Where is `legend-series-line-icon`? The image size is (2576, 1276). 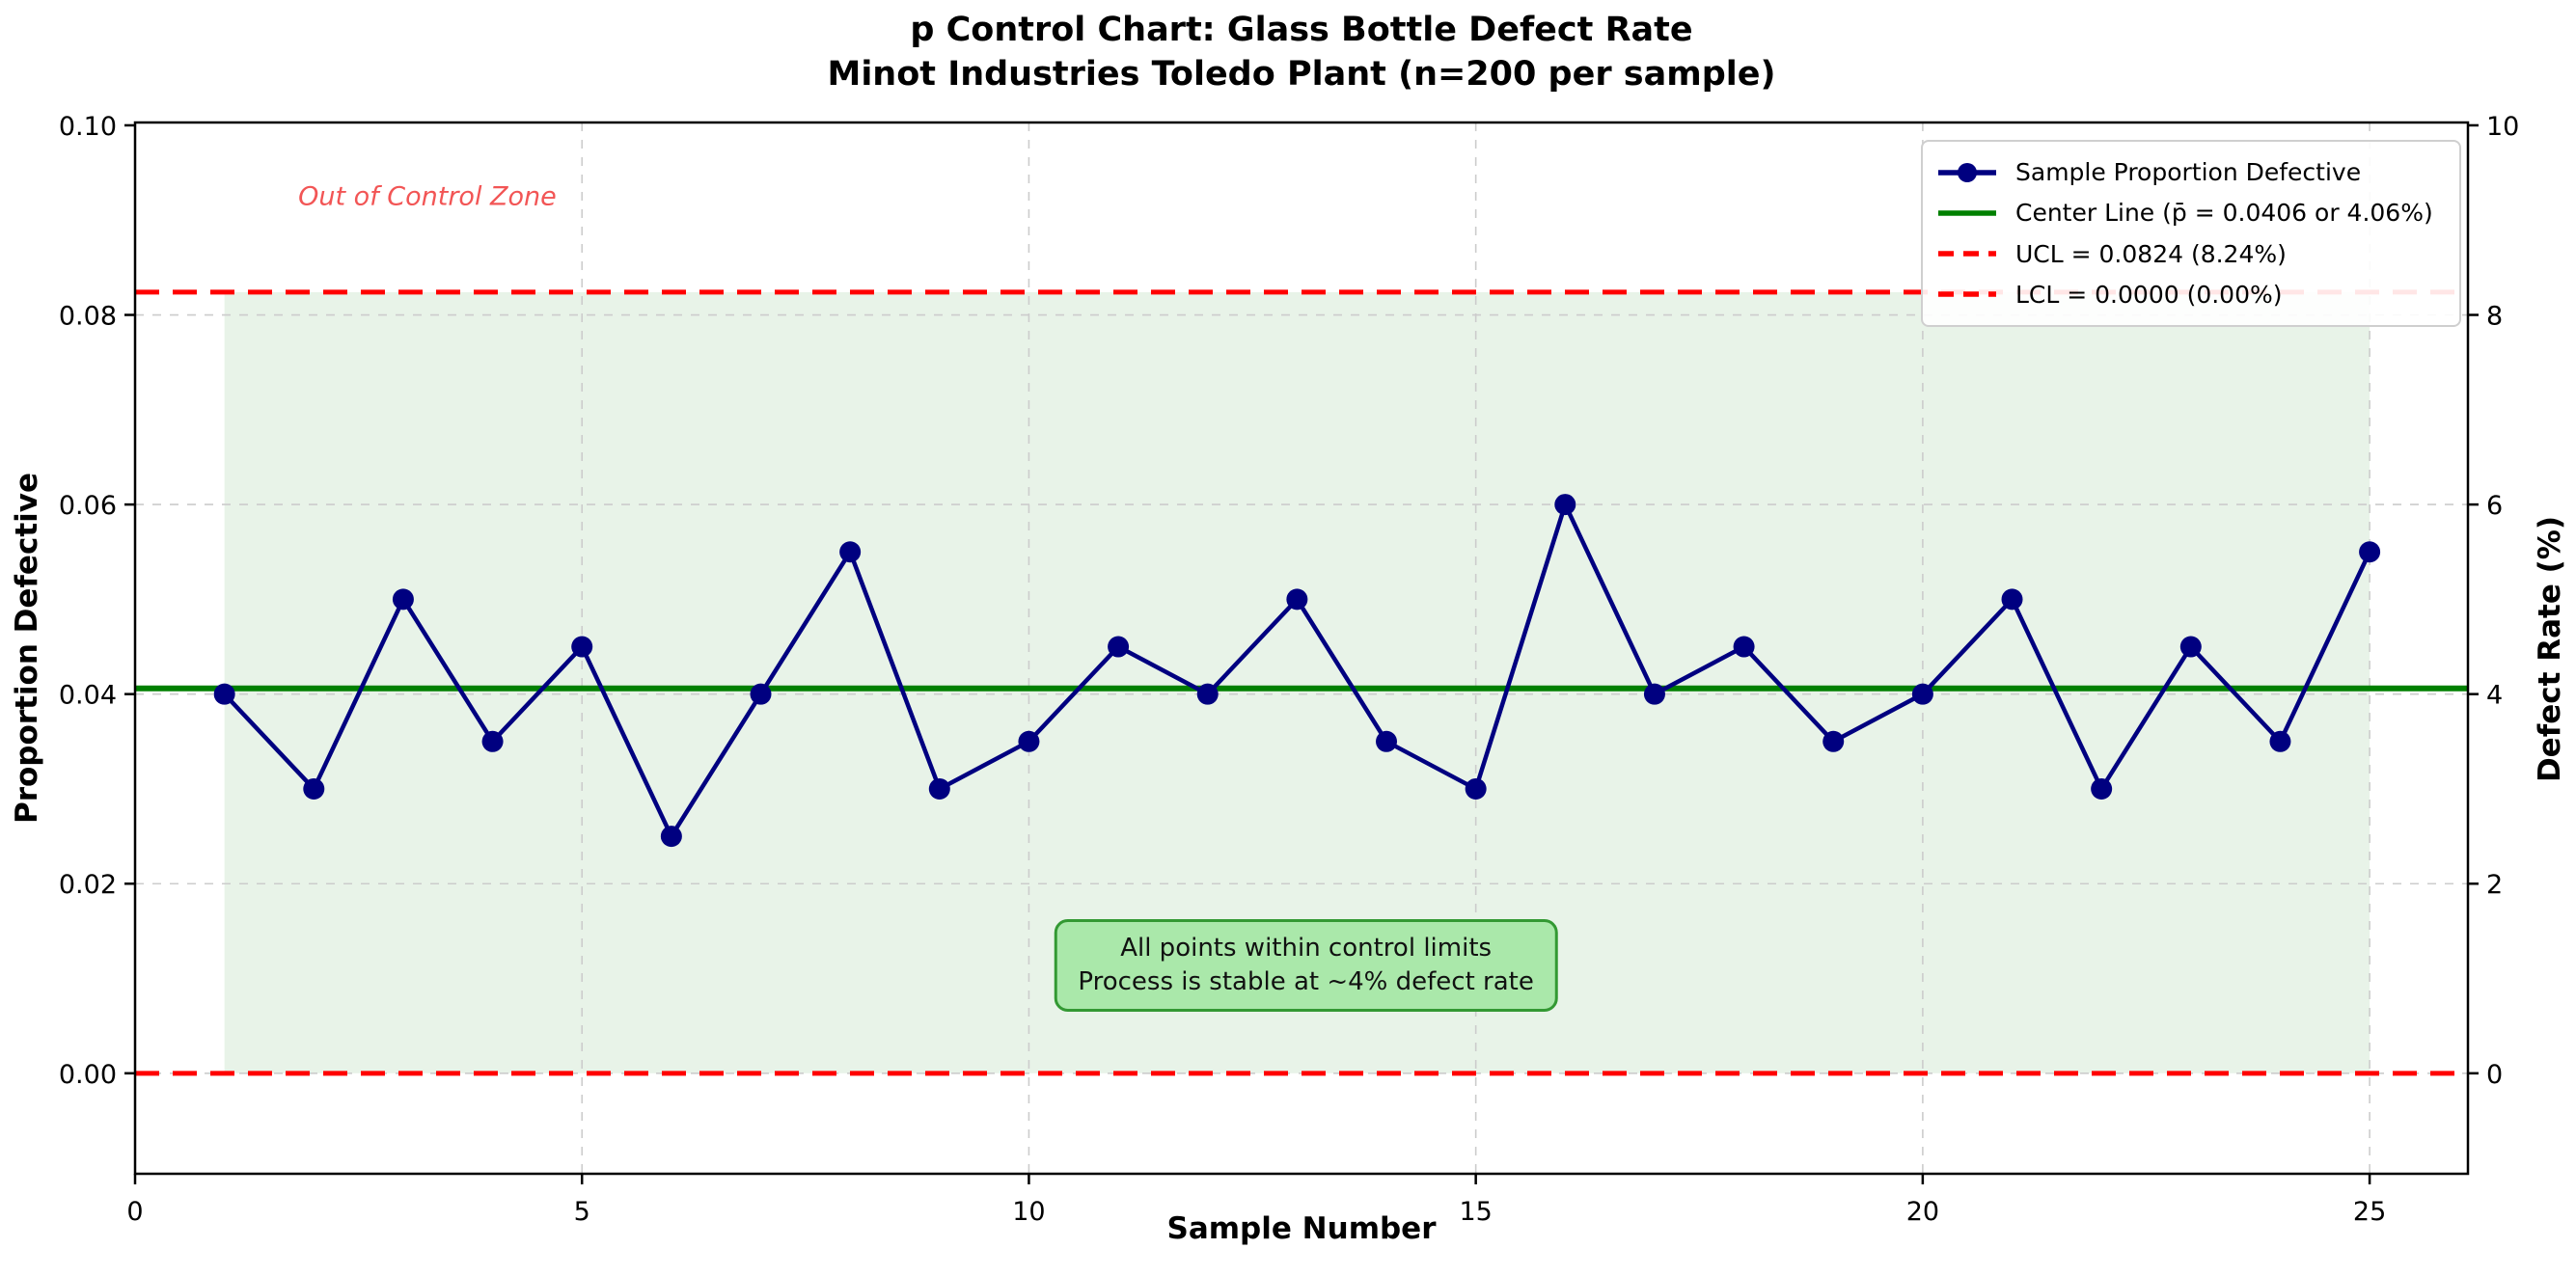
legend-series-line-icon is located at coordinates (1967, 172).